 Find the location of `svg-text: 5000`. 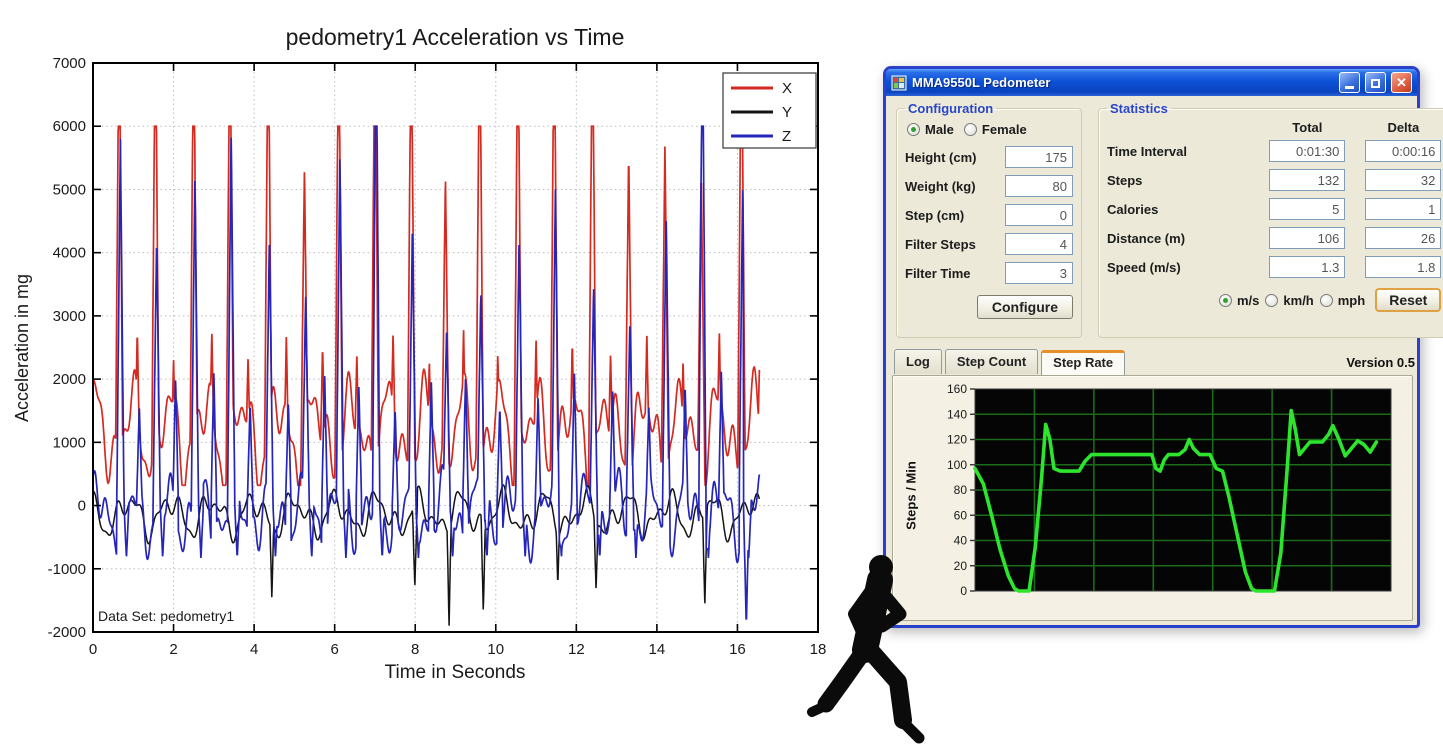

svg-text: 5000 is located at coordinates (69, 189).